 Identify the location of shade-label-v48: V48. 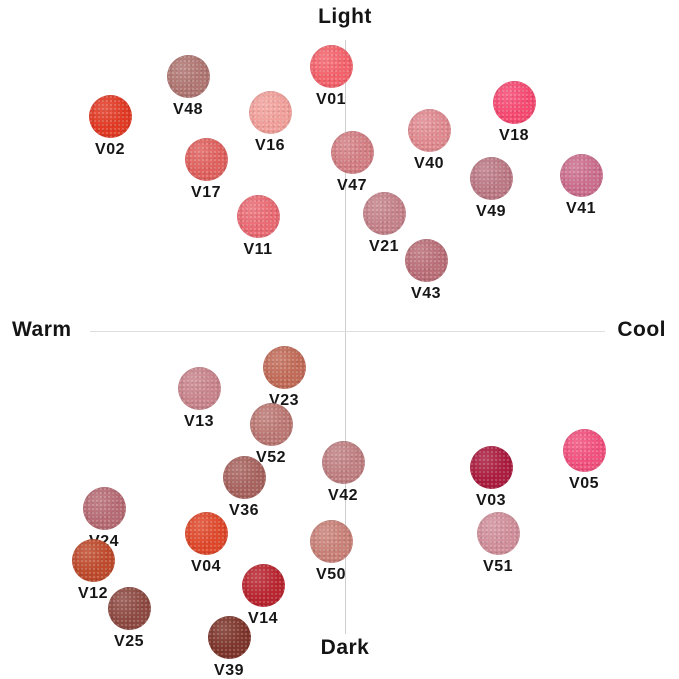
(188, 109).